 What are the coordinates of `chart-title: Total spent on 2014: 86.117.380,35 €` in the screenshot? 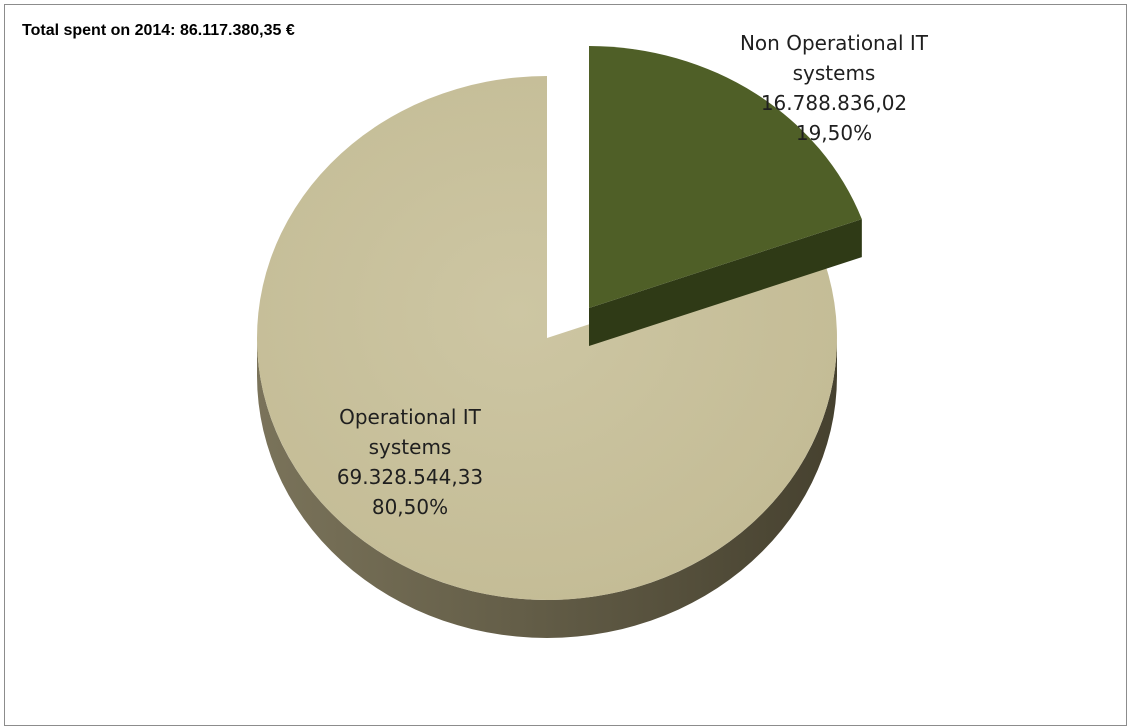 It's located at (158, 30).